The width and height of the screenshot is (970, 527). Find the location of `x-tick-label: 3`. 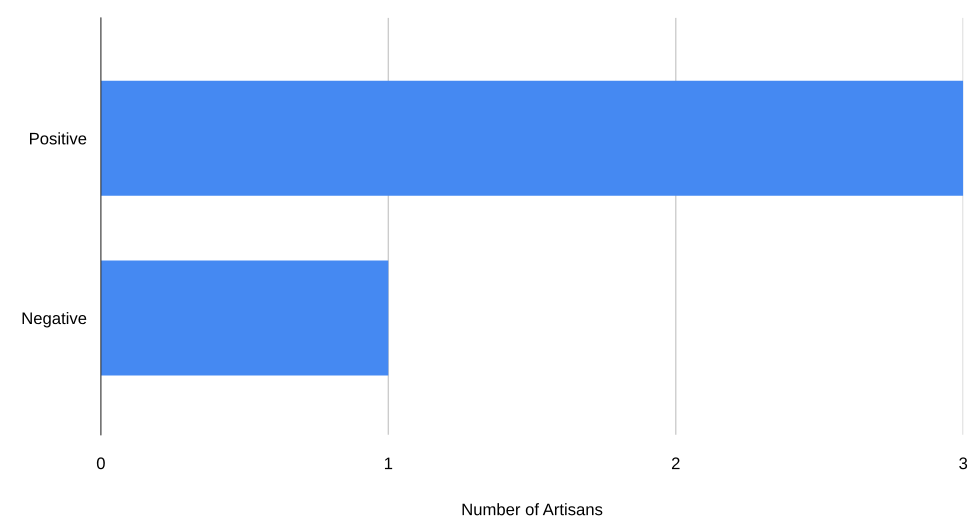

x-tick-label: 3 is located at coordinates (963, 463).